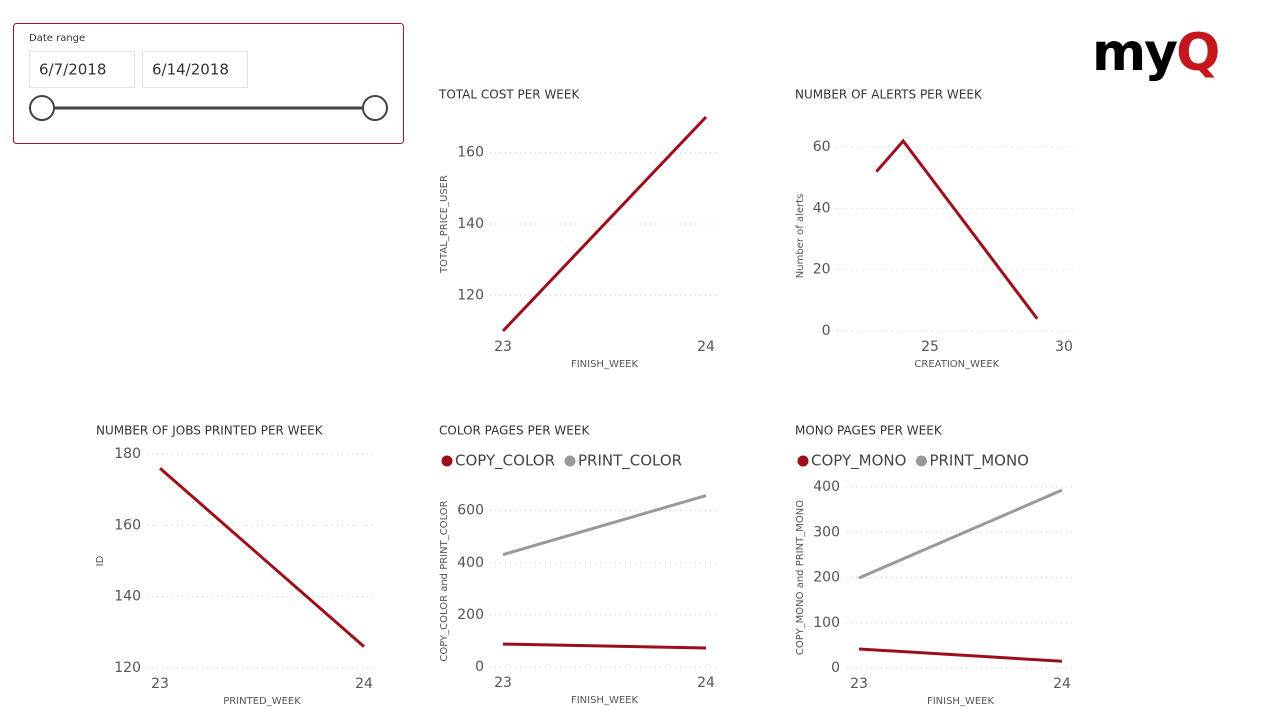  I want to click on y-axis-label: TOTAL_PRICE_USER, so click(444, 224).